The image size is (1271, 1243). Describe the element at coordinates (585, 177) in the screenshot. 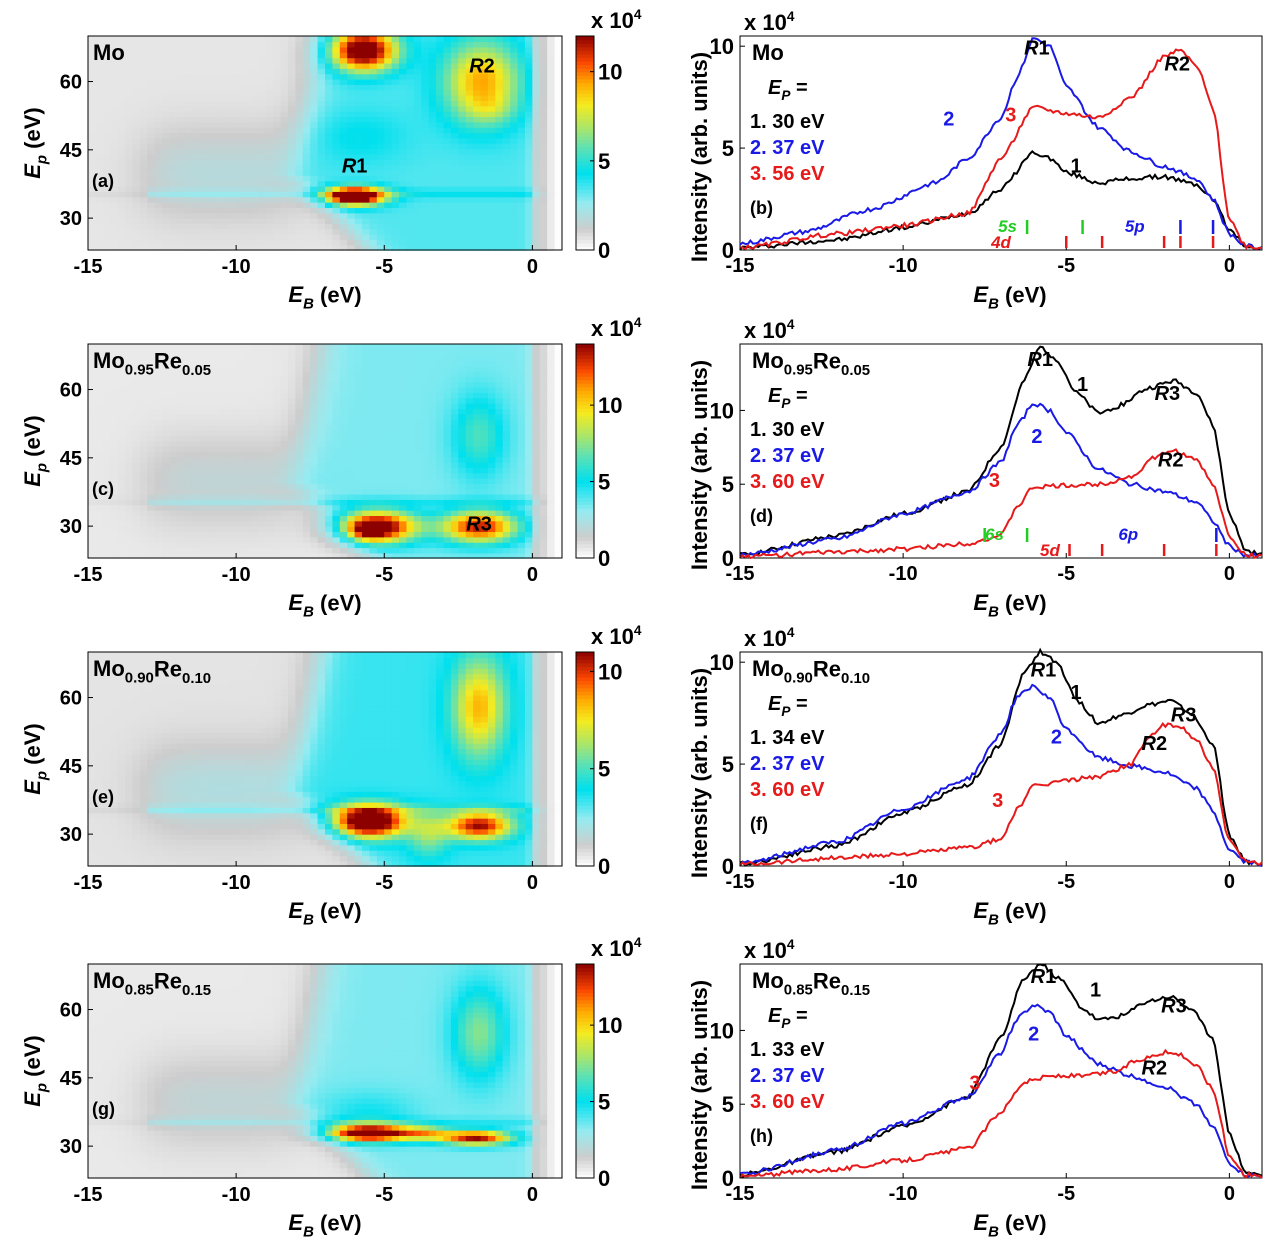

I see `colorbar-segment` at that location.